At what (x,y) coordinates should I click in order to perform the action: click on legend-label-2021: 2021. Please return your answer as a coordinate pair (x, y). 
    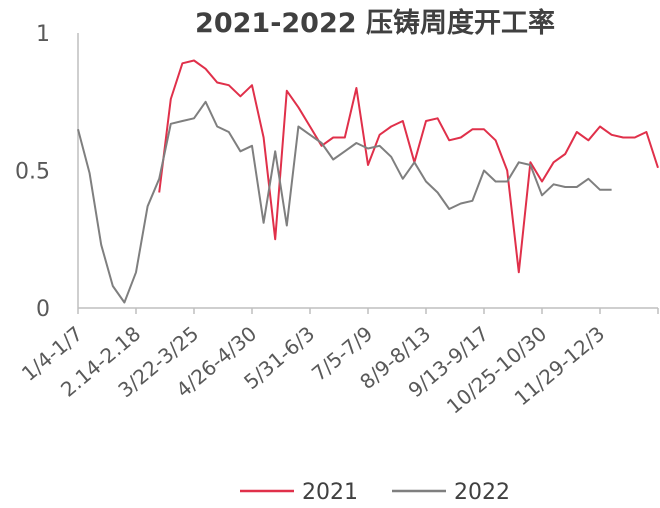
    Looking at the image, I should click on (330, 492).